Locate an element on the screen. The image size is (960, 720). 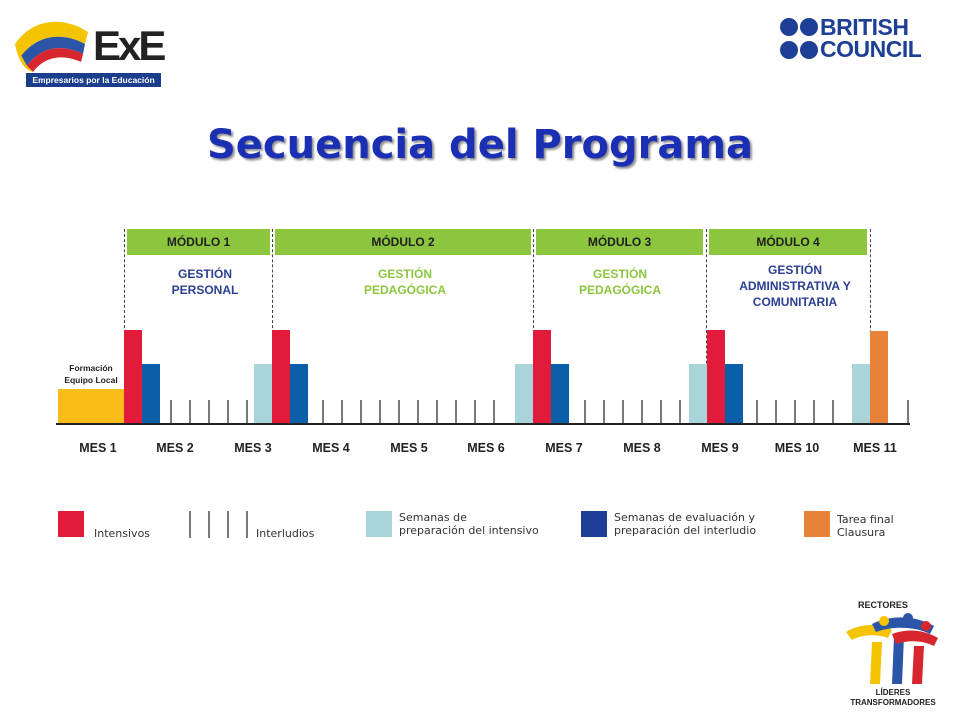
legend-final-line-2: Clausura is located at coordinates (861, 532).